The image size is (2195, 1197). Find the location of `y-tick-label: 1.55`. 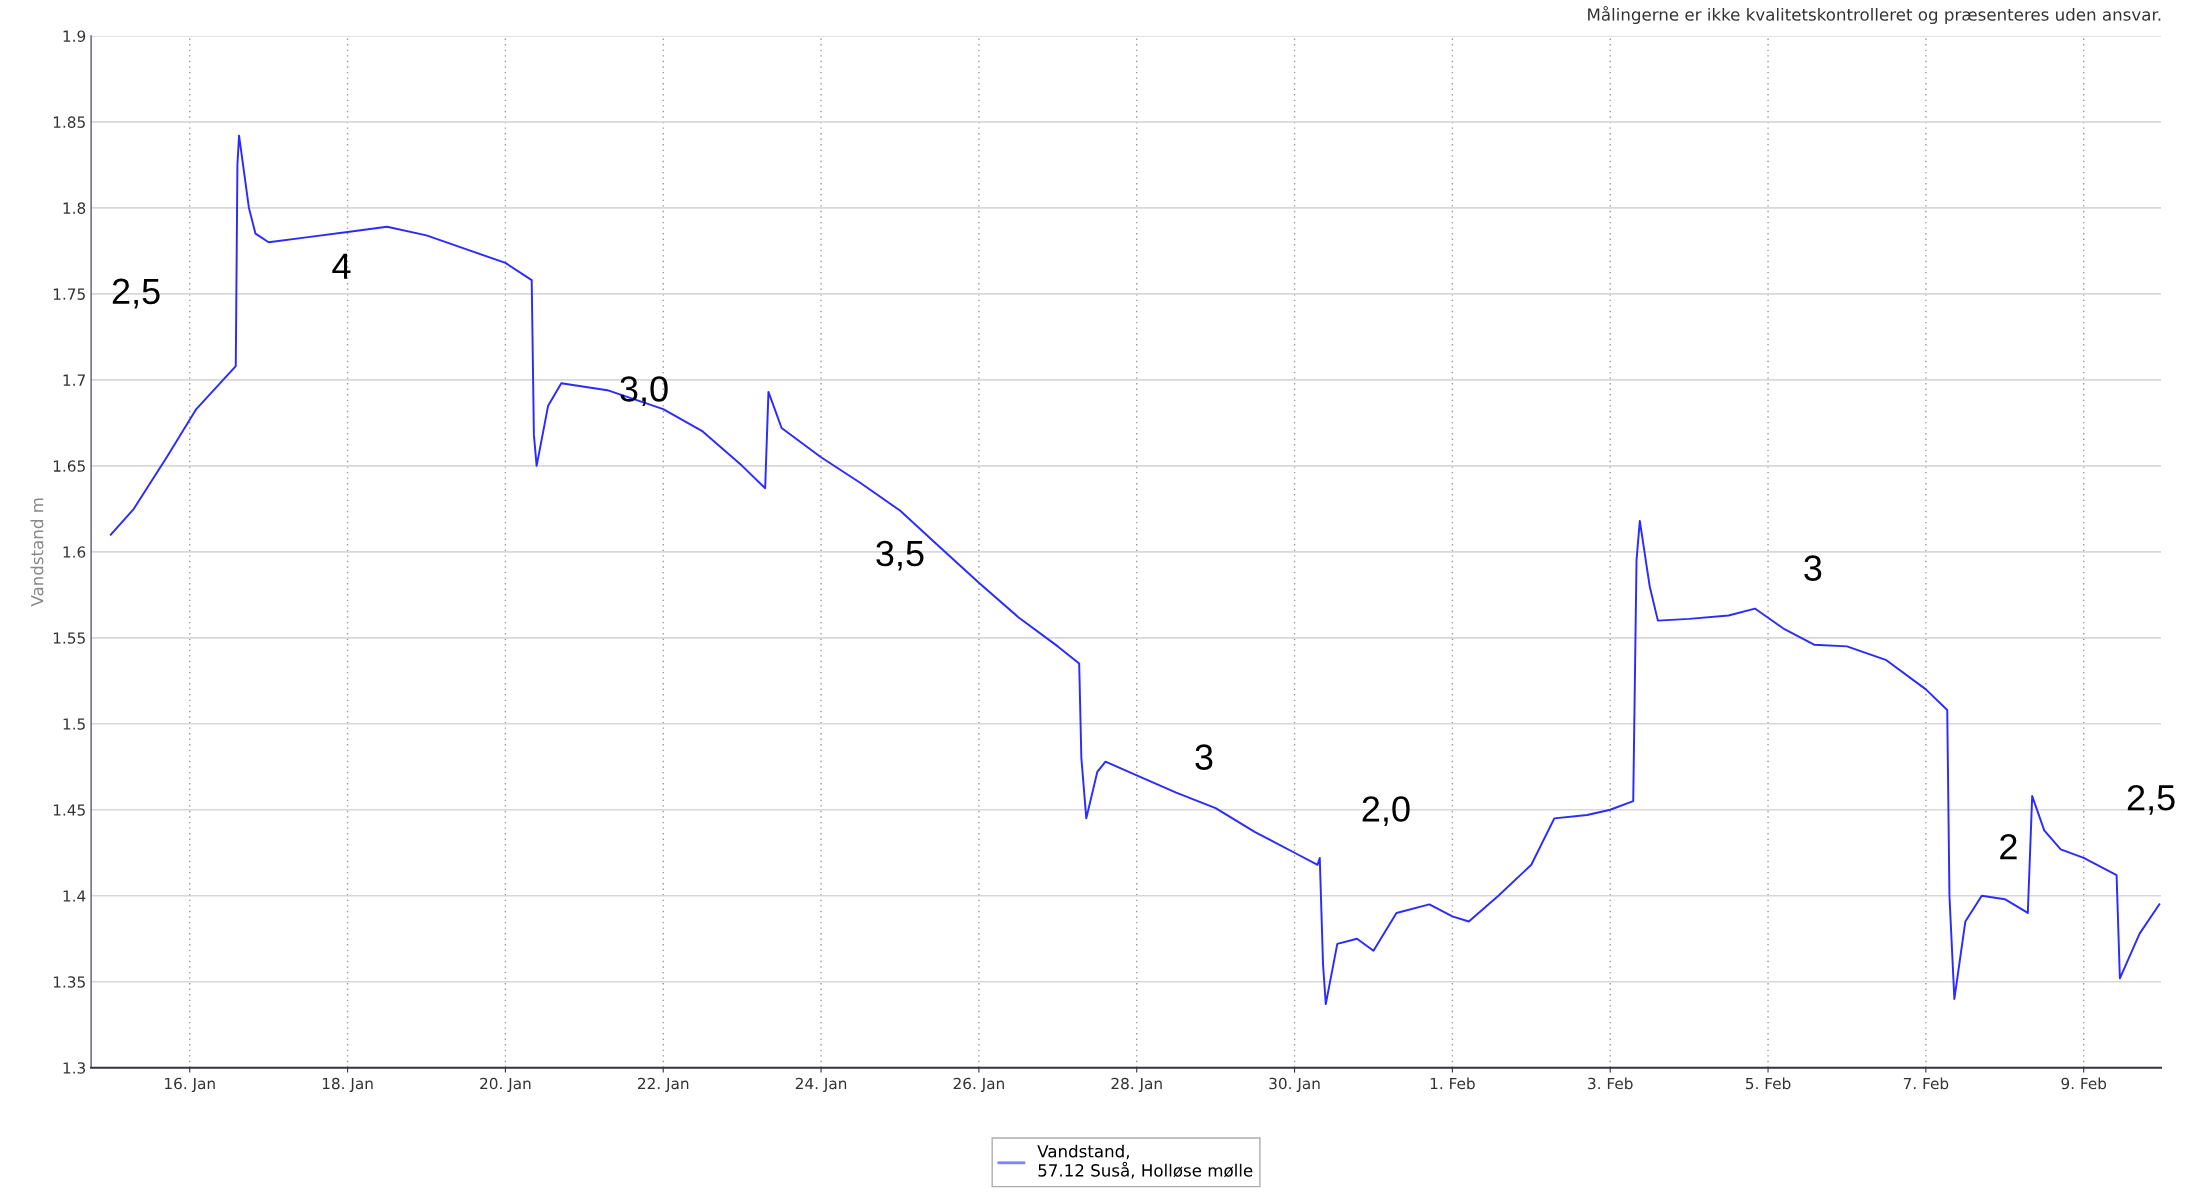

y-tick-label: 1.55 is located at coordinates (69, 638).